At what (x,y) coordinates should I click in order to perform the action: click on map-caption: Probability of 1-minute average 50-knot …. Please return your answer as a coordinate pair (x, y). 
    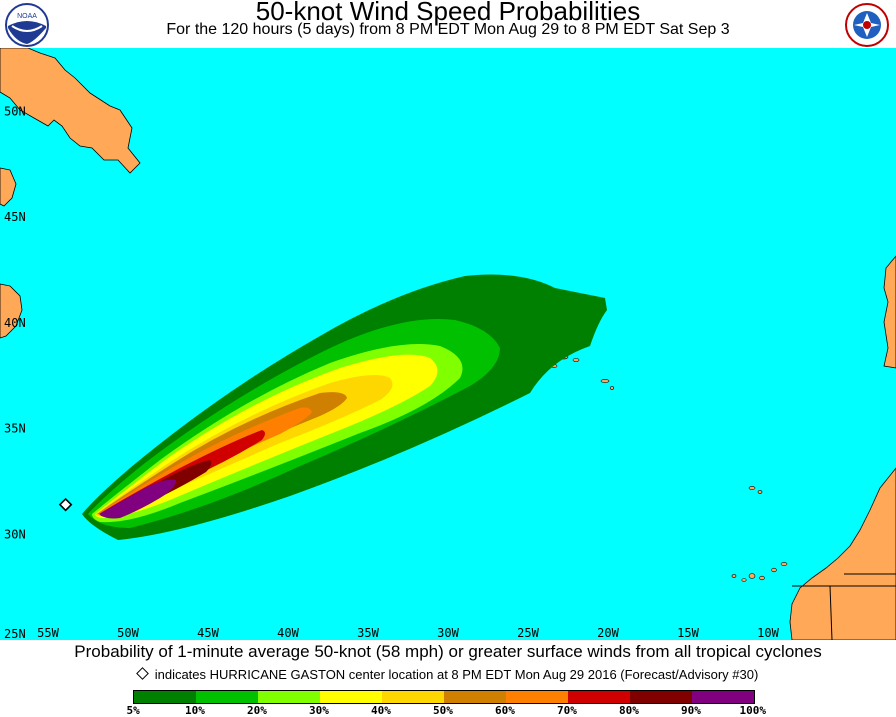
    Looking at the image, I should click on (448, 651).